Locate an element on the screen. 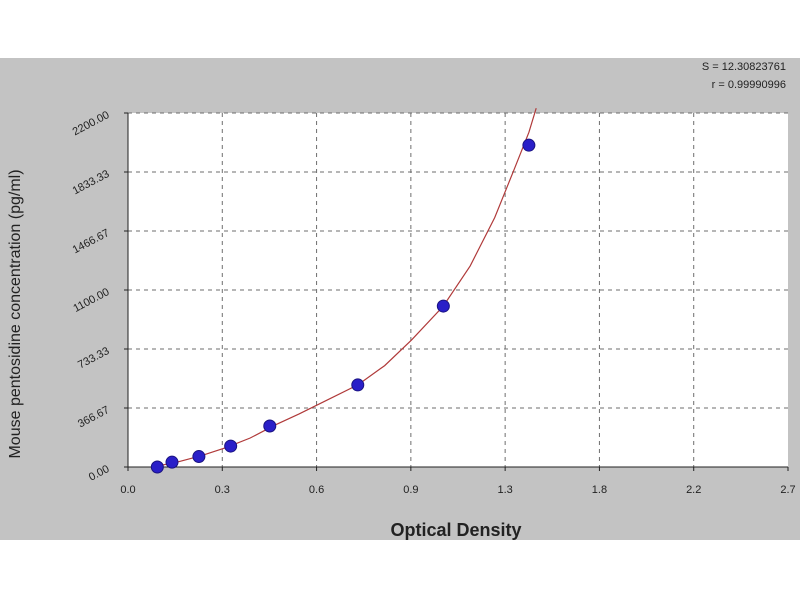  y-tick-label: 733.33 is located at coordinates (93, 358).